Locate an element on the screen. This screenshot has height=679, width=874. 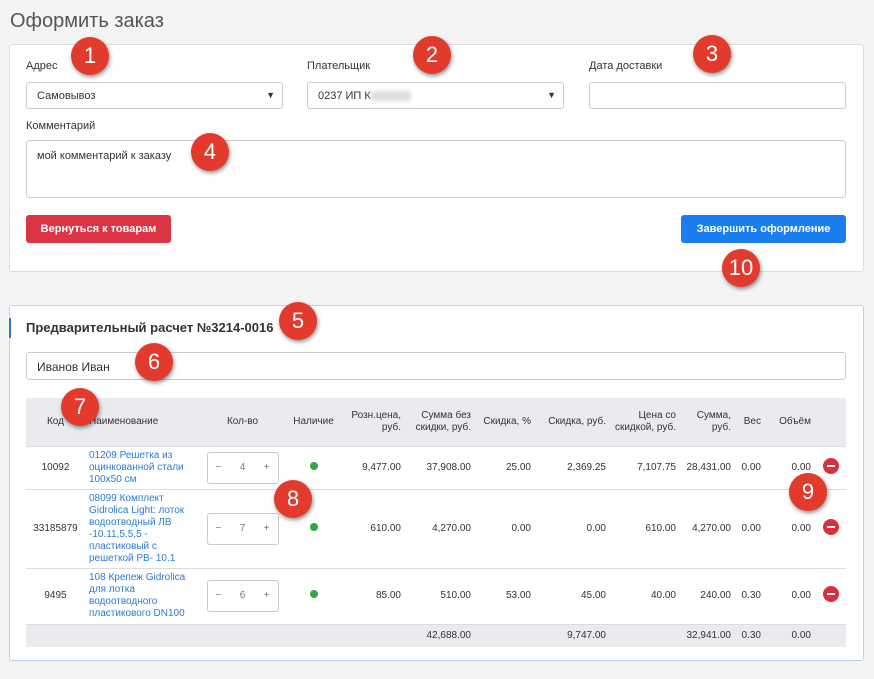
totals-row: 42,688.00 9,747.00 32,941.00 0.30 0.00 is located at coordinates (436, 635).